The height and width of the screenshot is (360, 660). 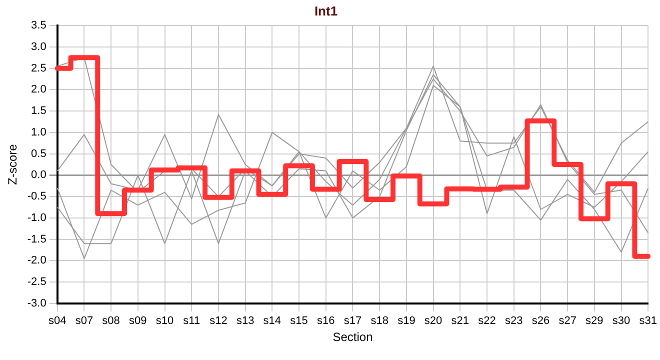 What do you see at coordinates (38, 154) in the screenshot?
I see `y-tick-label: 0.5` at bounding box center [38, 154].